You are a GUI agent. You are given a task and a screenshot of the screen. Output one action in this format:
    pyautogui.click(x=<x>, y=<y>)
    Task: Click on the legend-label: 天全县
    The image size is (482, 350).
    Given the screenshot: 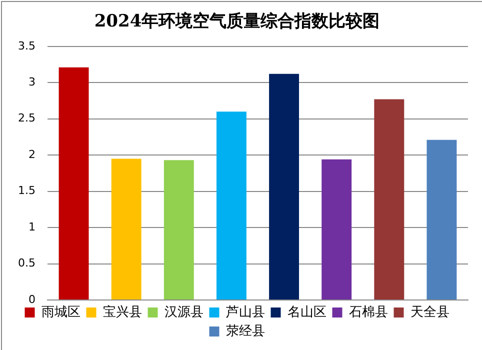 What is the action you would take?
    pyautogui.click(x=430, y=312)
    